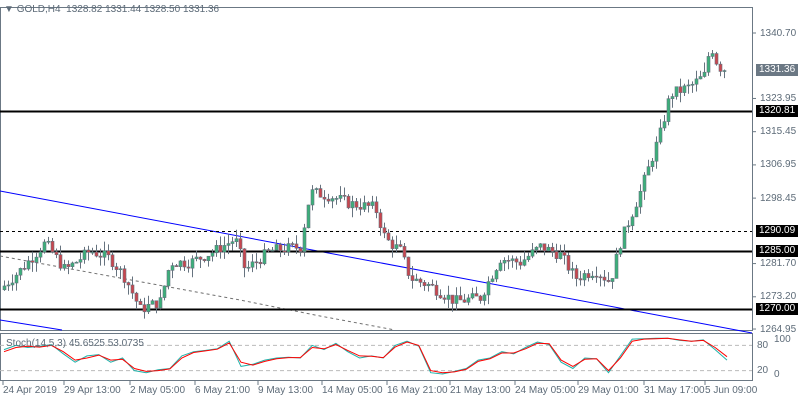 This screenshot has height=400, width=800. I want to click on trendline-lower, so click(31, 325).